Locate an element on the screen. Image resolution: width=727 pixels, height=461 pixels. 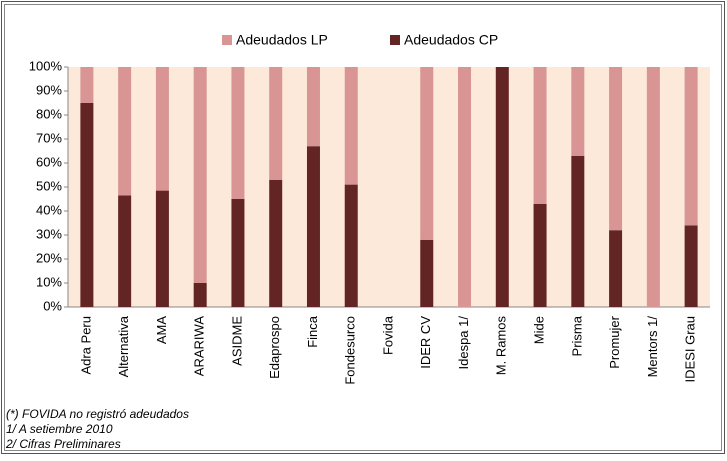
x-tick-label: Fondesurco is located at coordinates (350, 350).